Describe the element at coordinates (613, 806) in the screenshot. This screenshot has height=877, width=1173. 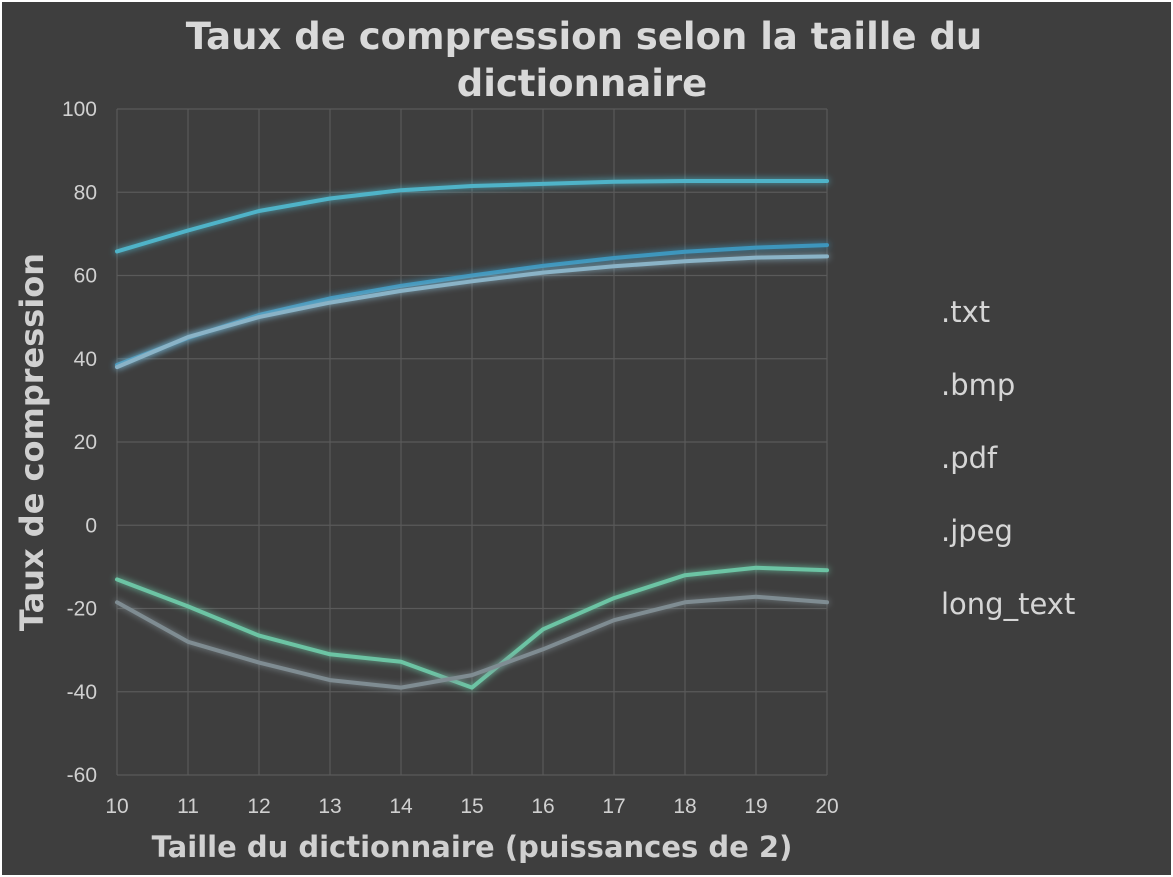
I see `x-tick-label: 17` at that location.